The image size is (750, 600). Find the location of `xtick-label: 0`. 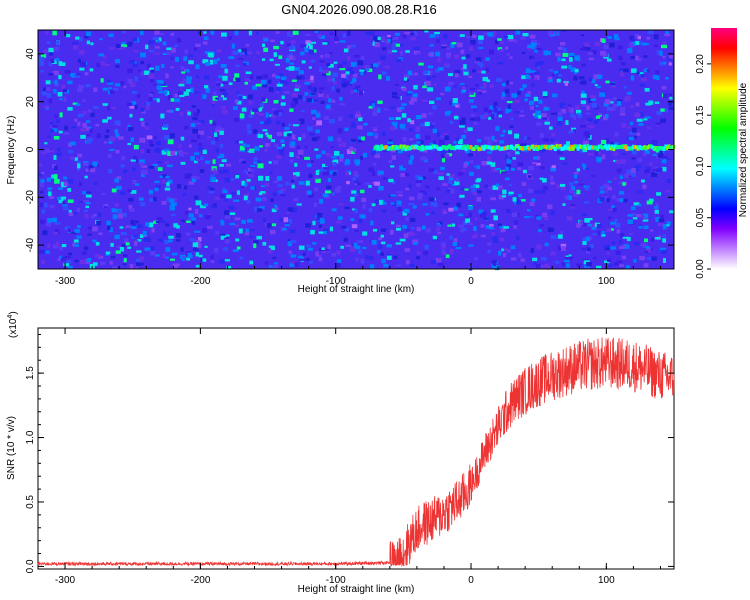

xtick-label: 0 is located at coordinates (471, 281).